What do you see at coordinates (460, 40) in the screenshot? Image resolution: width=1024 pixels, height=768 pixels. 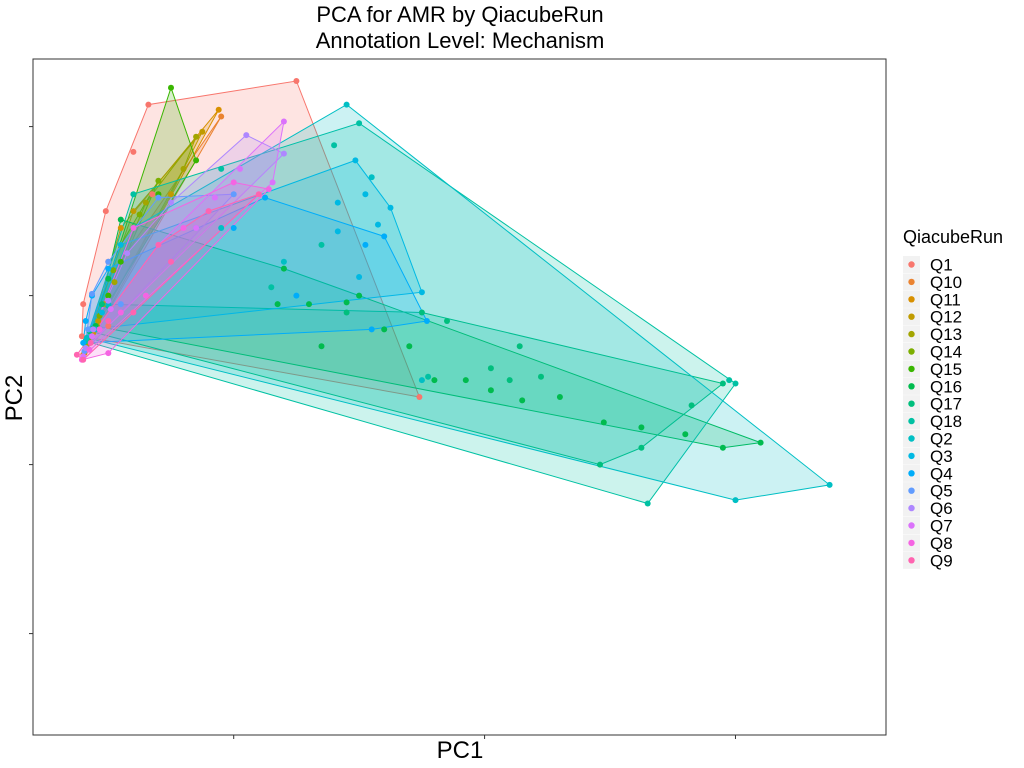 I see `chart-subtitle: Annotation Level: Mechanism` at bounding box center [460, 40].